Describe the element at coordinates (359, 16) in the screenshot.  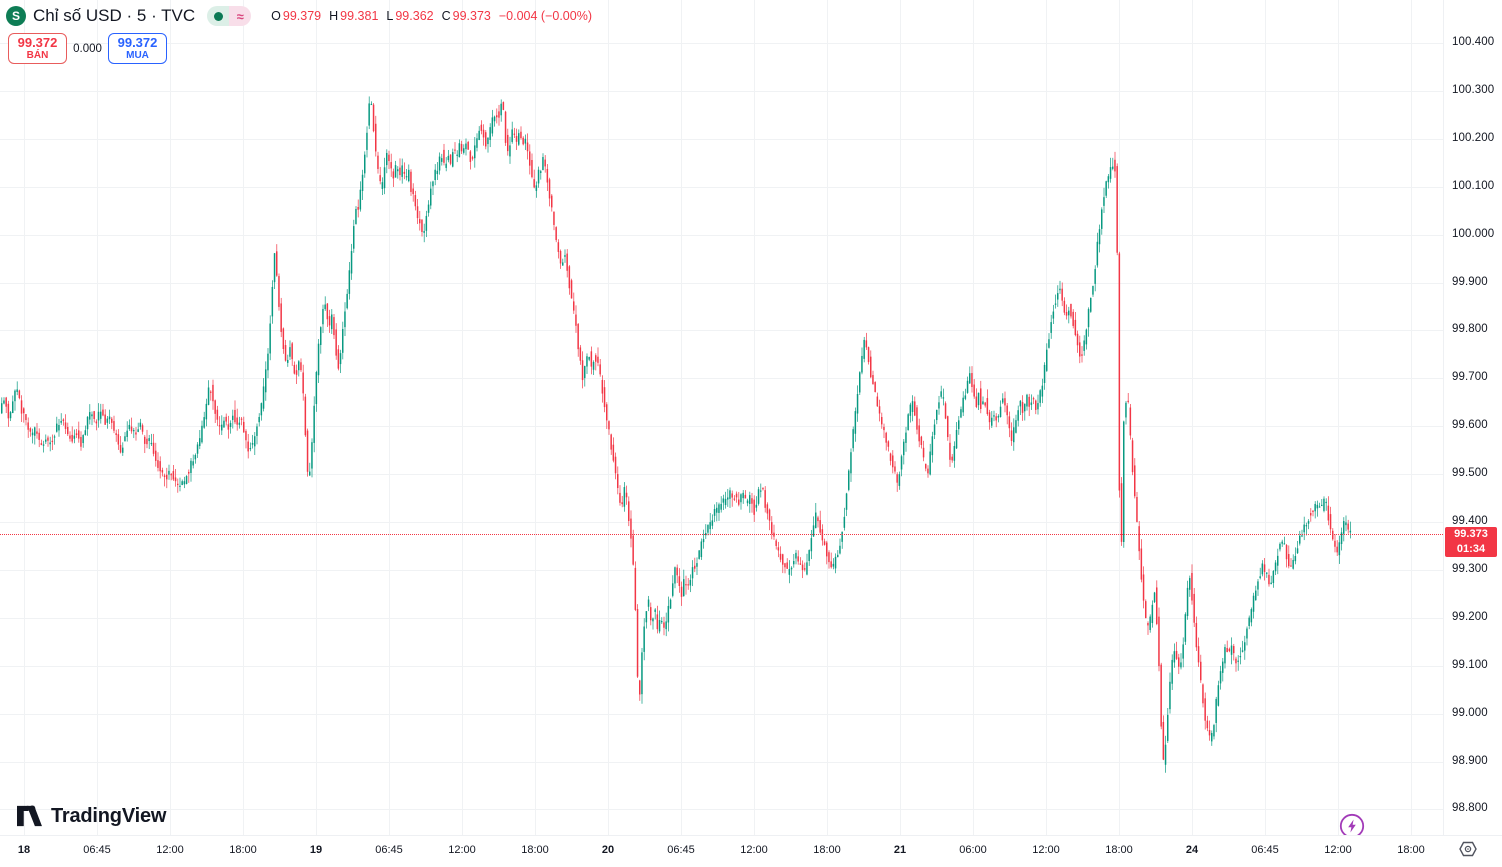
I see `high-value: 99.381` at that location.